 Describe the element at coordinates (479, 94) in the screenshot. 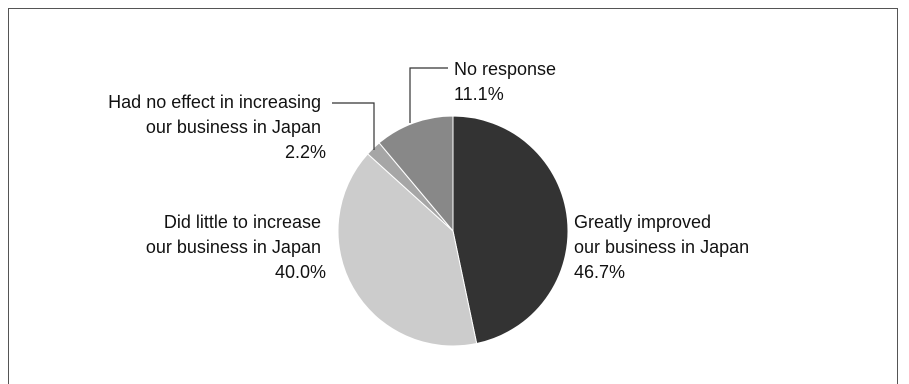

I see `slice-value-no-response: 11.1%` at that location.